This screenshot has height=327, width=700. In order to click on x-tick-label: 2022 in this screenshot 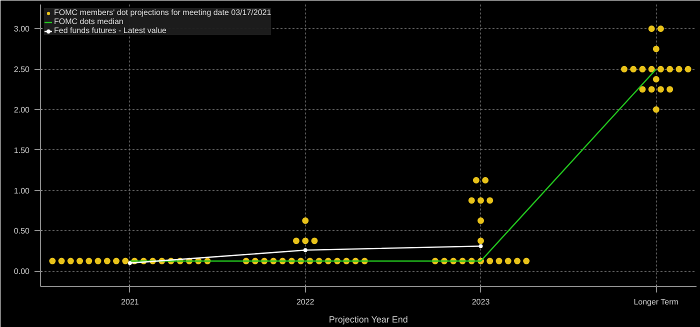, I will do `click(305, 302)`.